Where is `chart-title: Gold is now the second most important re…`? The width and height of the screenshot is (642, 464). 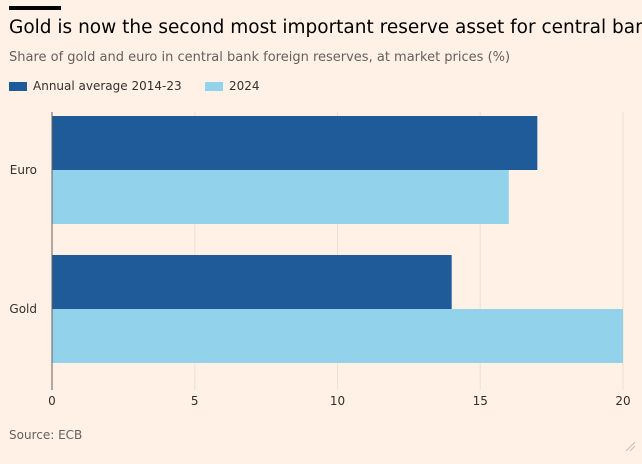
chart-title: Gold is now the second most important re… is located at coordinates (325, 27).